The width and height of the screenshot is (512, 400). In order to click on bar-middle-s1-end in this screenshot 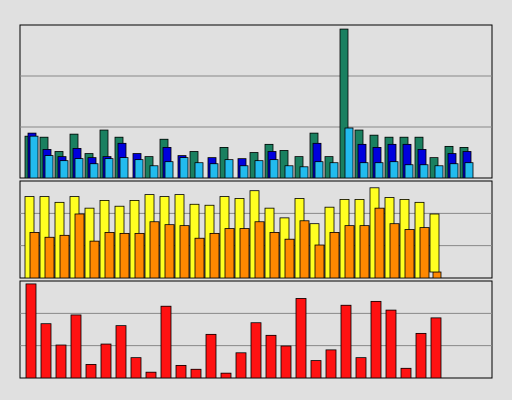, I will do `click(434, 243)`.